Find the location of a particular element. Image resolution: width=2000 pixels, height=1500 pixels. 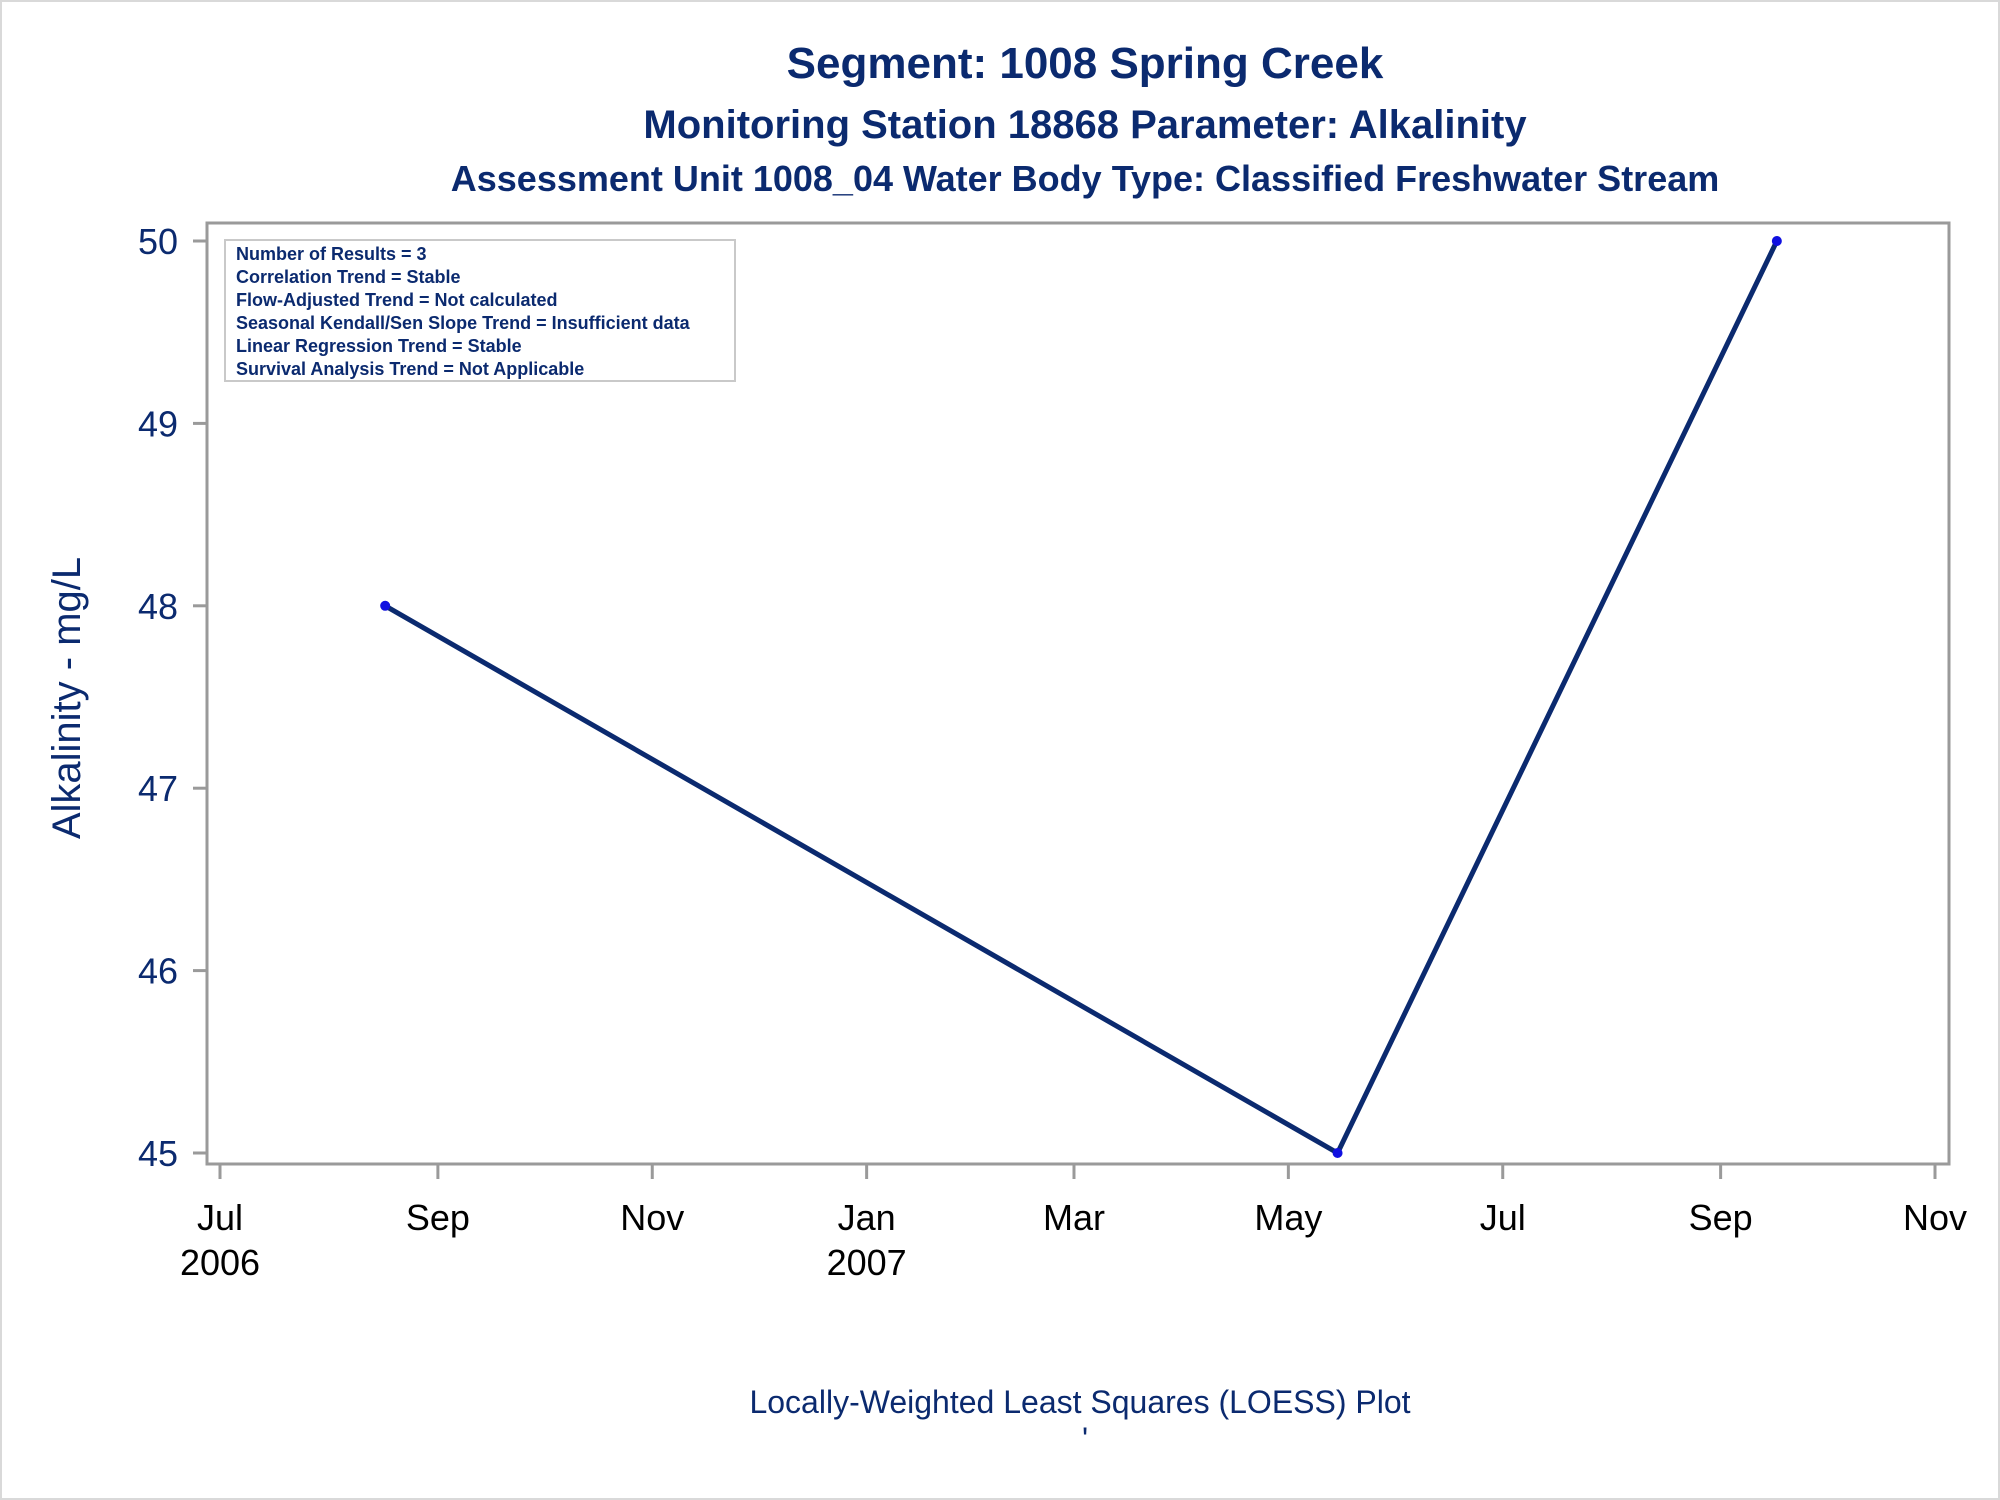

footnote-mark: ' is located at coordinates (1085, 1439).